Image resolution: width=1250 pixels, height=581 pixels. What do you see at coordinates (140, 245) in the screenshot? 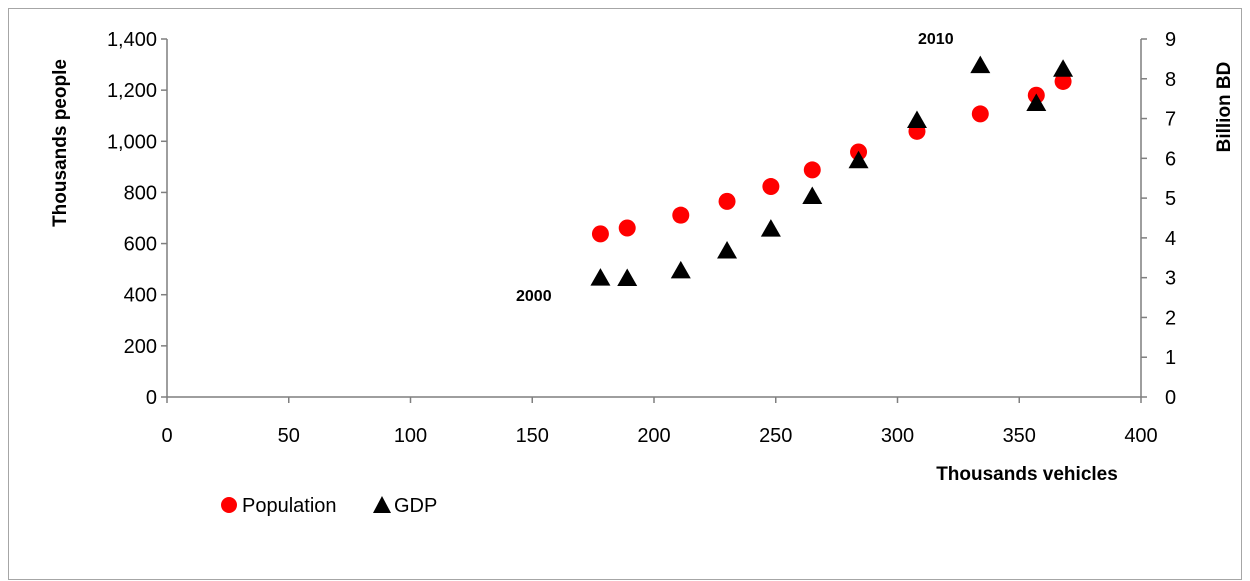
I see `y-tick-label: 600` at bounding box center [140, 245].